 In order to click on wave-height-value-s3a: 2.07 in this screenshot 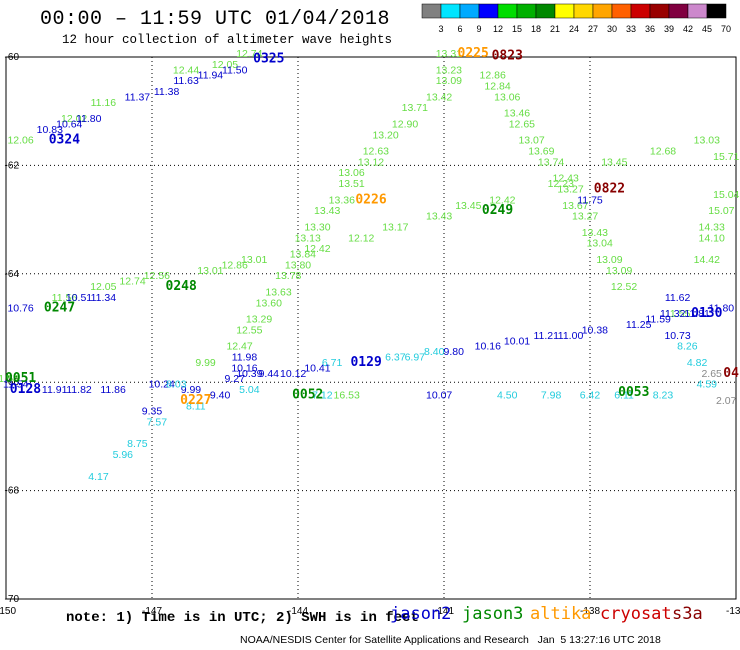, I will do `click(726, 401)`.